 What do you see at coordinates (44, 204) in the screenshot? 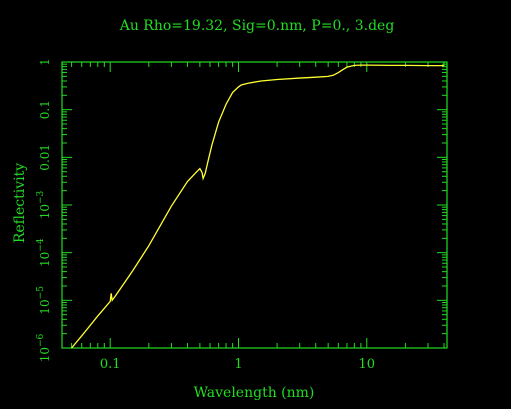
I see `y-tick-label: 10−3` at bounding box center [44, 204].